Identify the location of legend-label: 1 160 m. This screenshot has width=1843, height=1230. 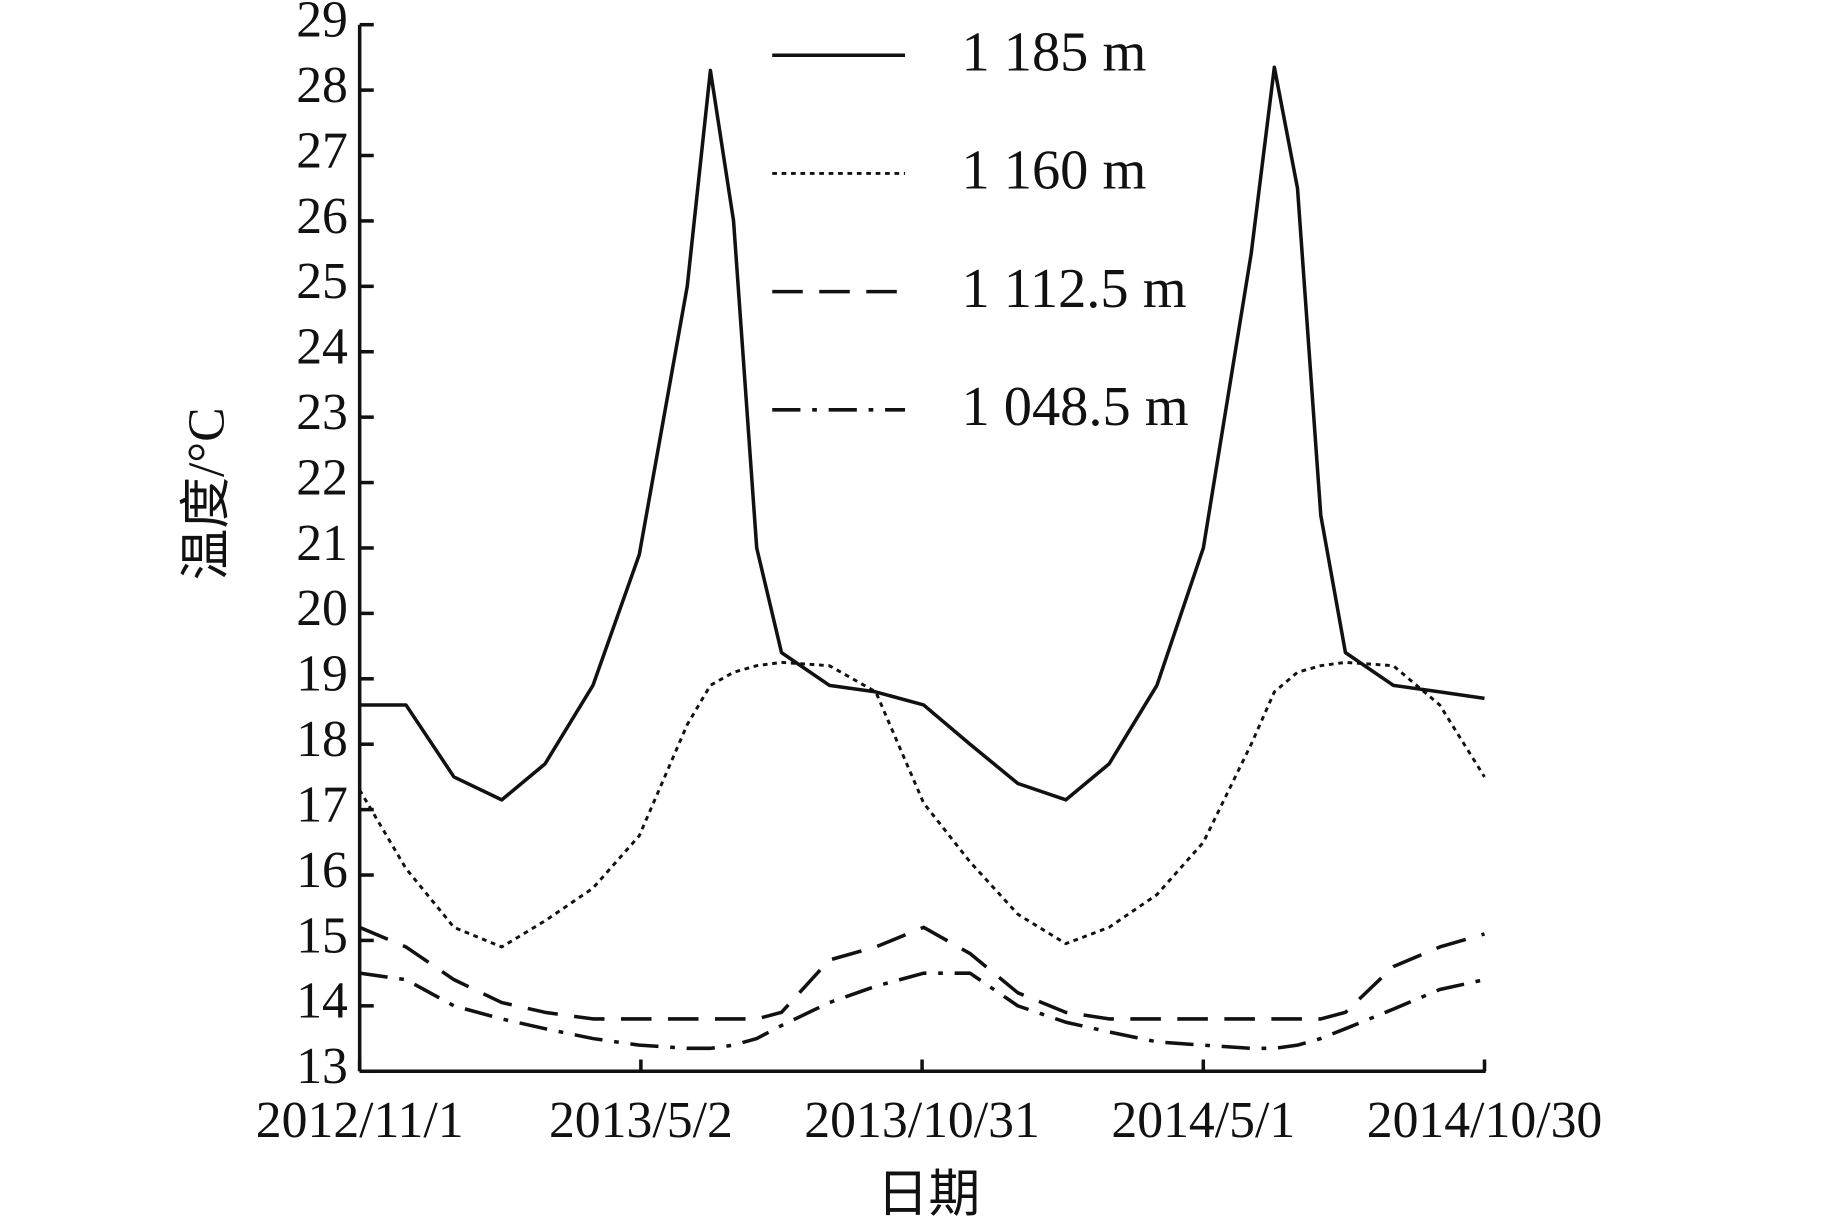
(1053, 171).